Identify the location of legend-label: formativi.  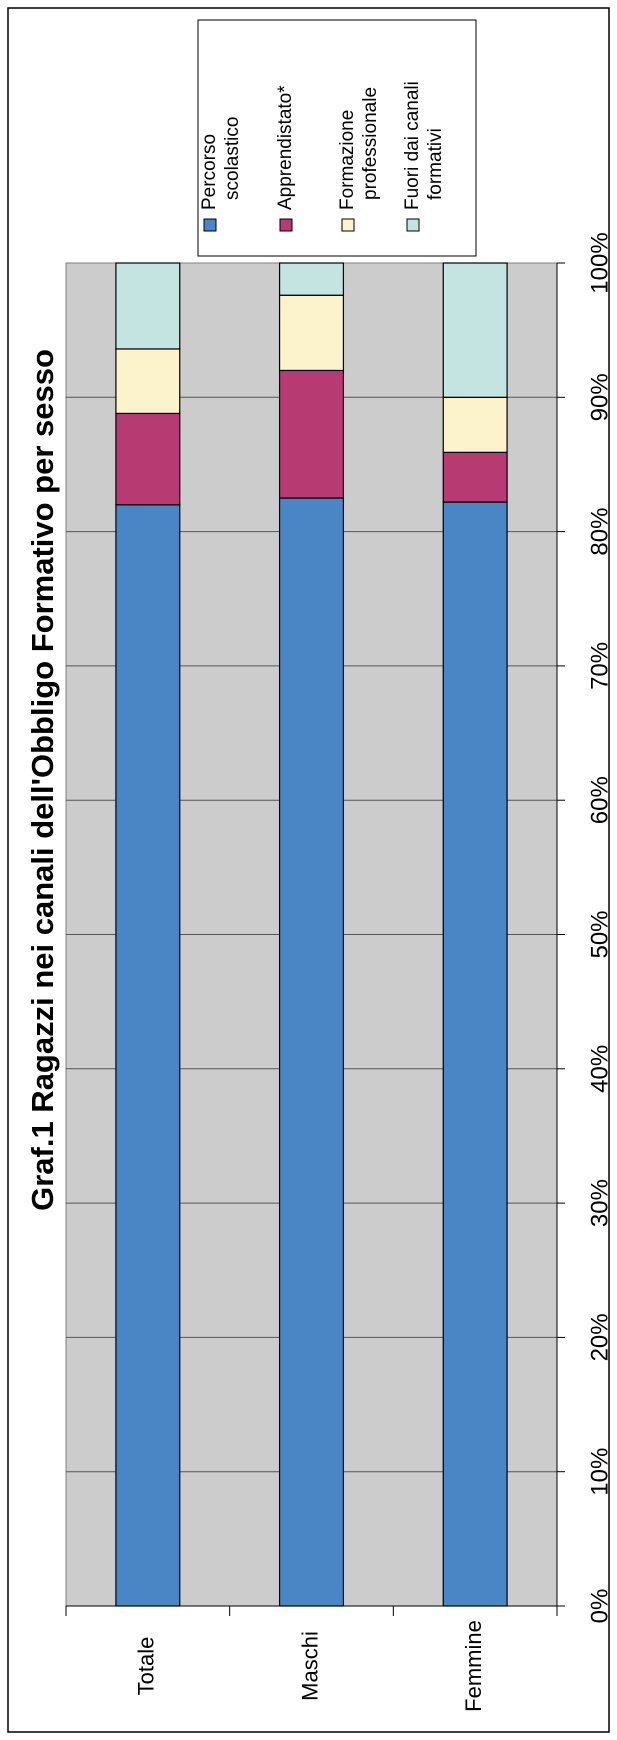
(435, 164).